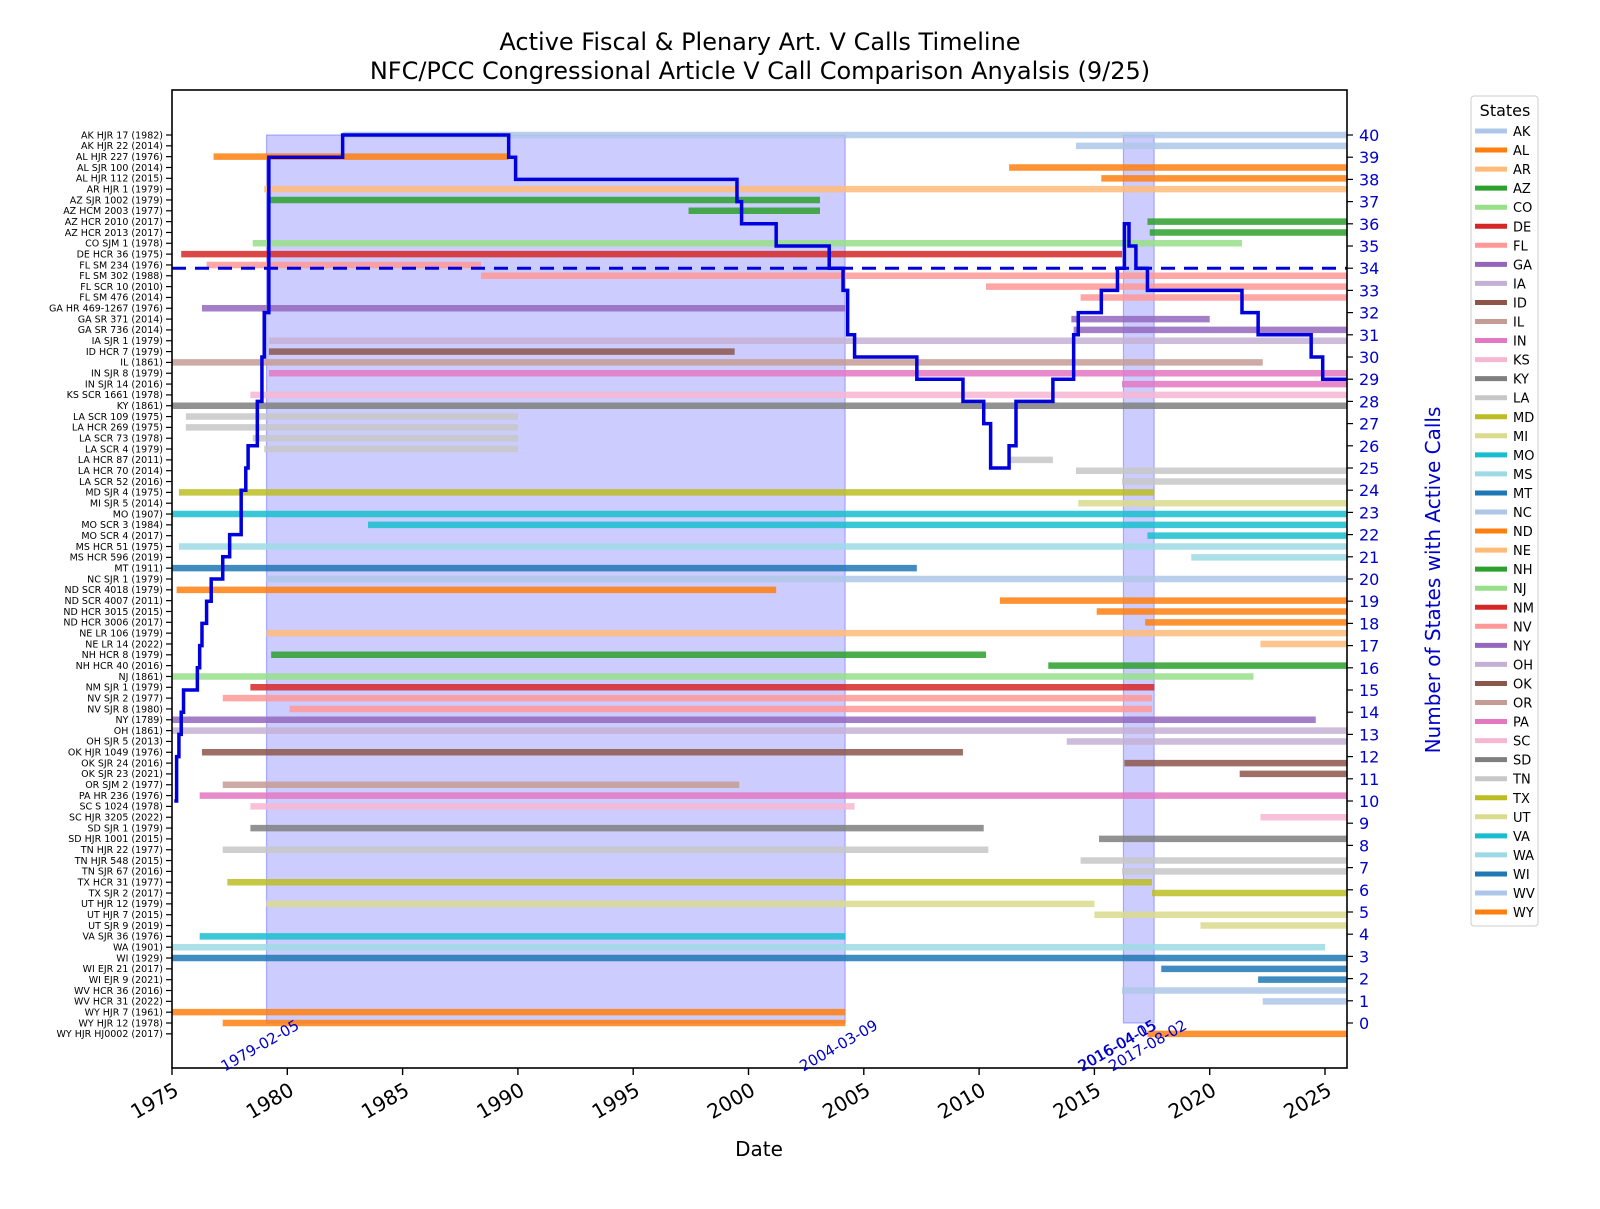 This screenshot has width=1600, height=1209. Describe the element at coordinates (1369, 357) in the screenshot. I see `right-y-tick-label: 30` at that location.